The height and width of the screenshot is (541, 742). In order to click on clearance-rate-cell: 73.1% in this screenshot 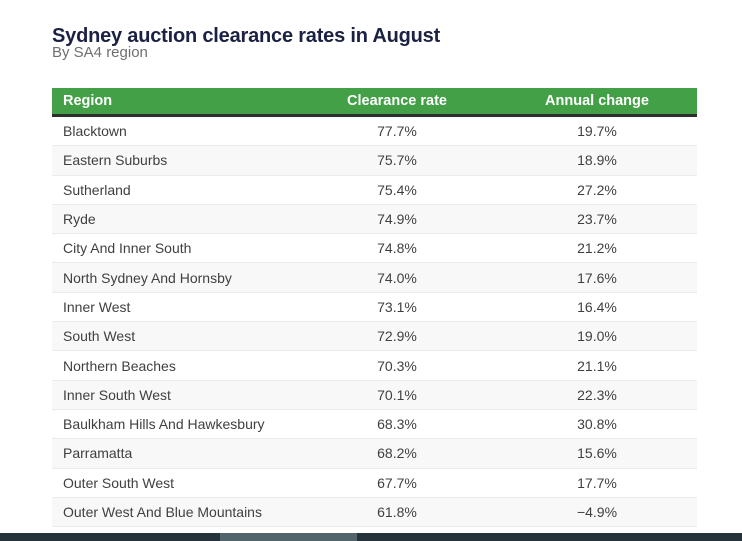, I will do `click(397, 306)`.